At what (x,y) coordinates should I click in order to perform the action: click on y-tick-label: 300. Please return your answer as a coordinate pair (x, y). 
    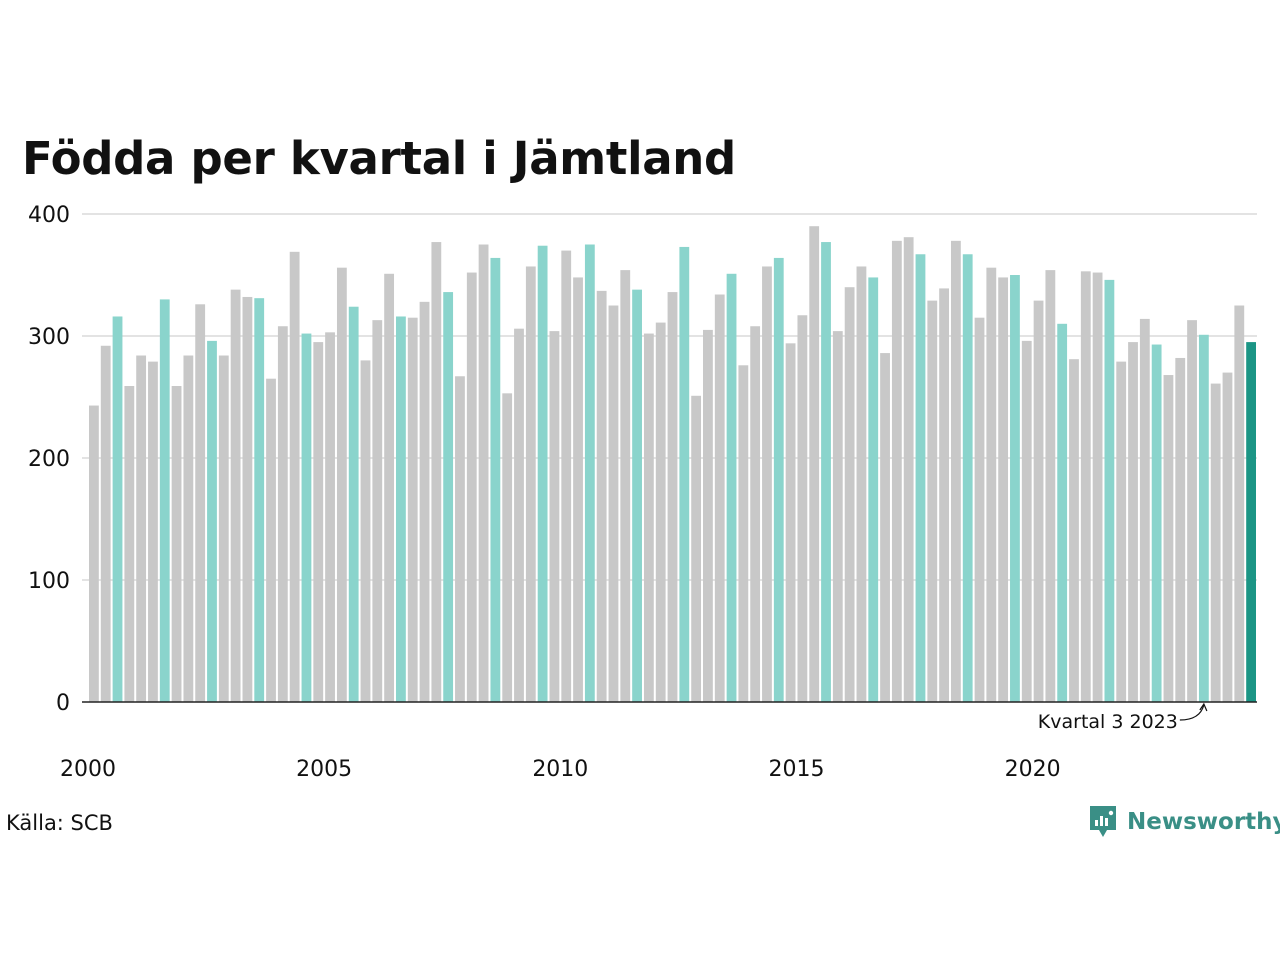
    Looking at the image, I should click on (49, 337).